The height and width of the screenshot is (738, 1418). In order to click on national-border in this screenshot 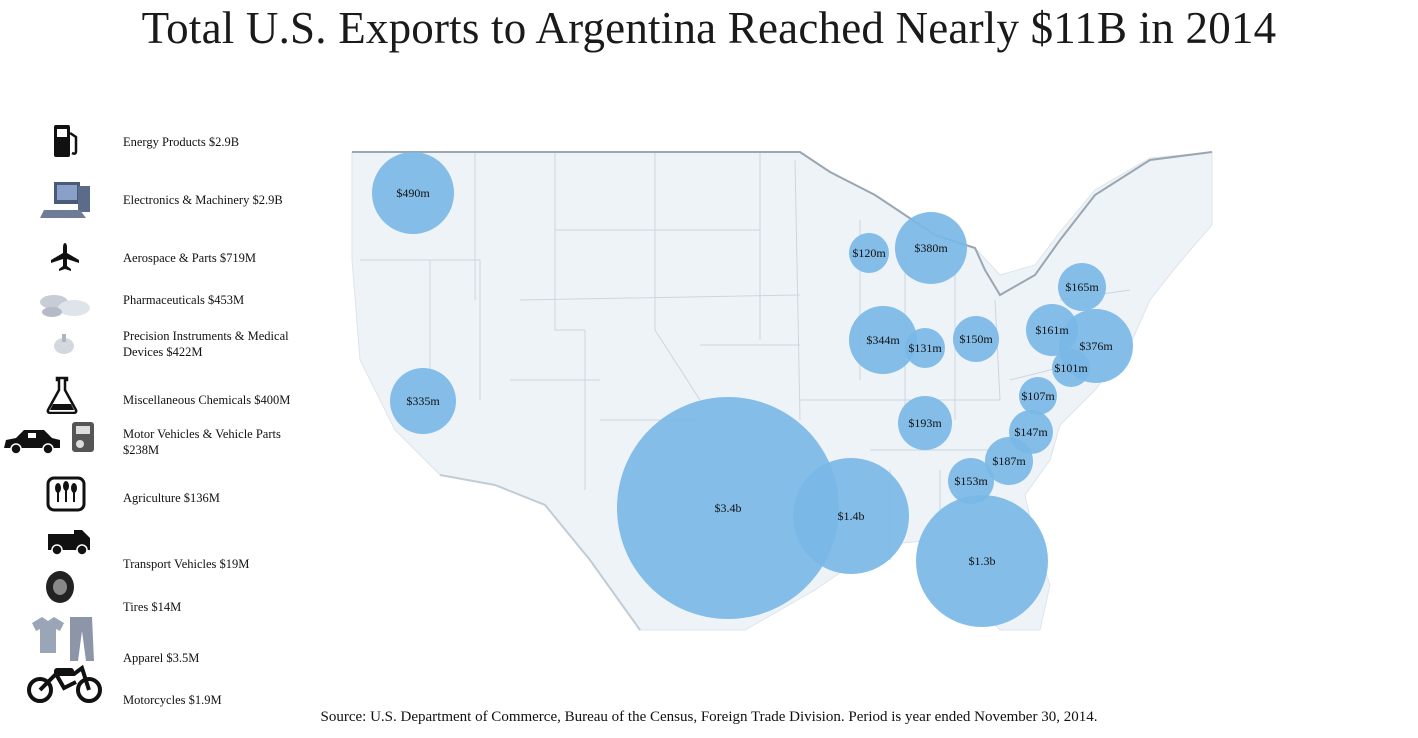, I will do `click(782, 224)`.